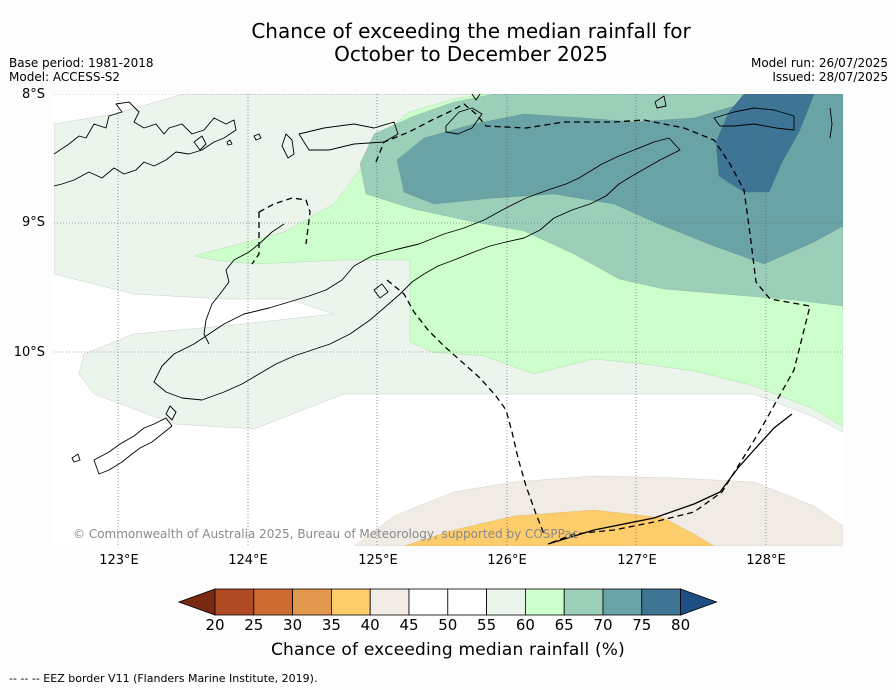 The height and width of the screenshot is (690, 896). Describe the element at coordinates (464, 121) in the screenshot. I see `coastline-wetar` at that location.